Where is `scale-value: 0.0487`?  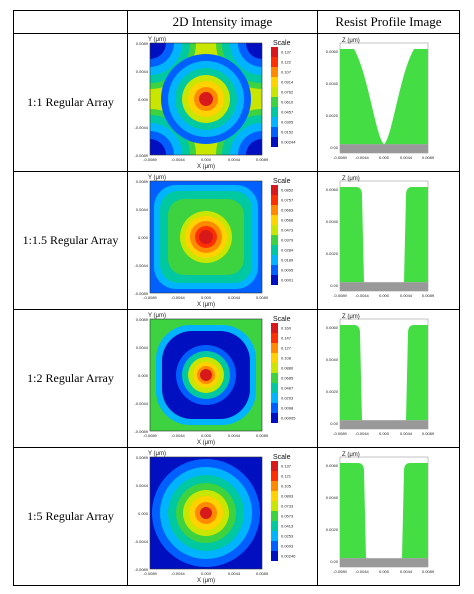 scale-value: 0.0487 is located at coordinates (287, 387).